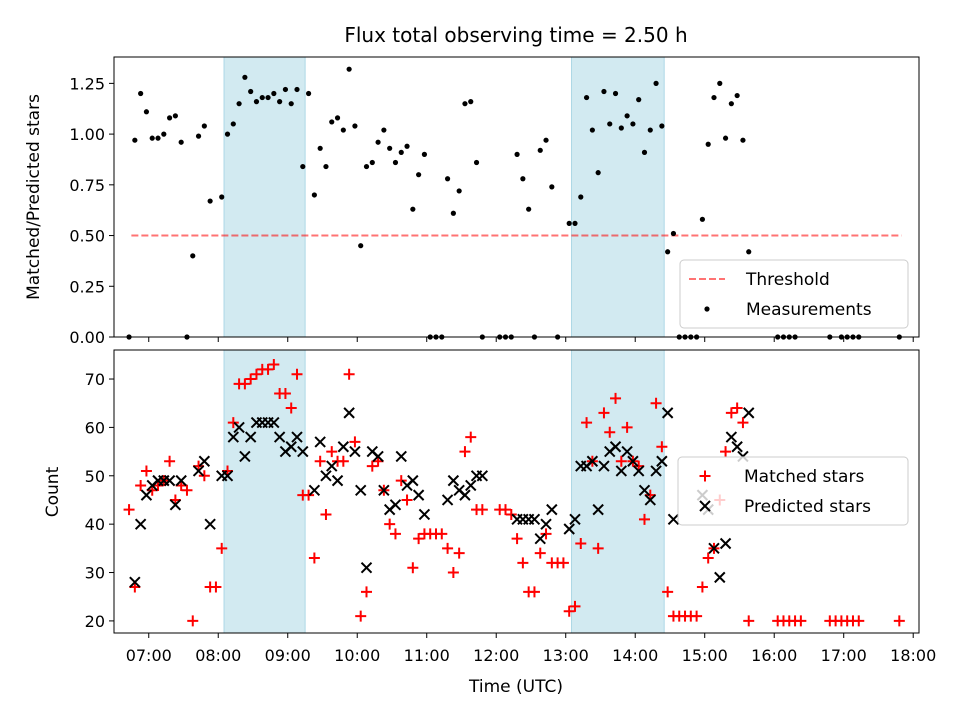 The width and height of the screenshot is (960, 720). I want to click on top-legend-label: Measurements, so click(809, 310).